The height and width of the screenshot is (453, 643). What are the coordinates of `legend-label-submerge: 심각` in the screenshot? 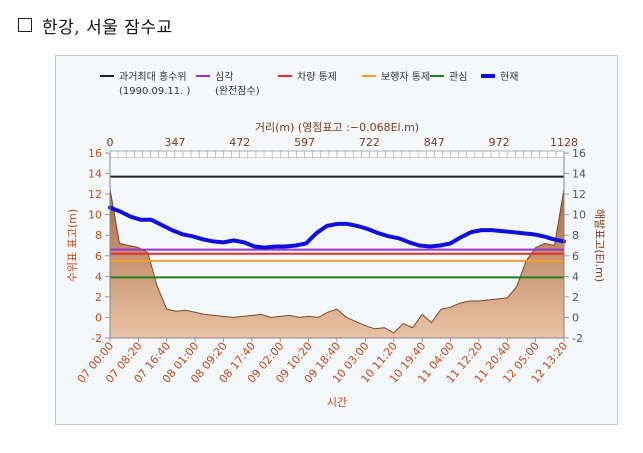 It's located at (224, 77).